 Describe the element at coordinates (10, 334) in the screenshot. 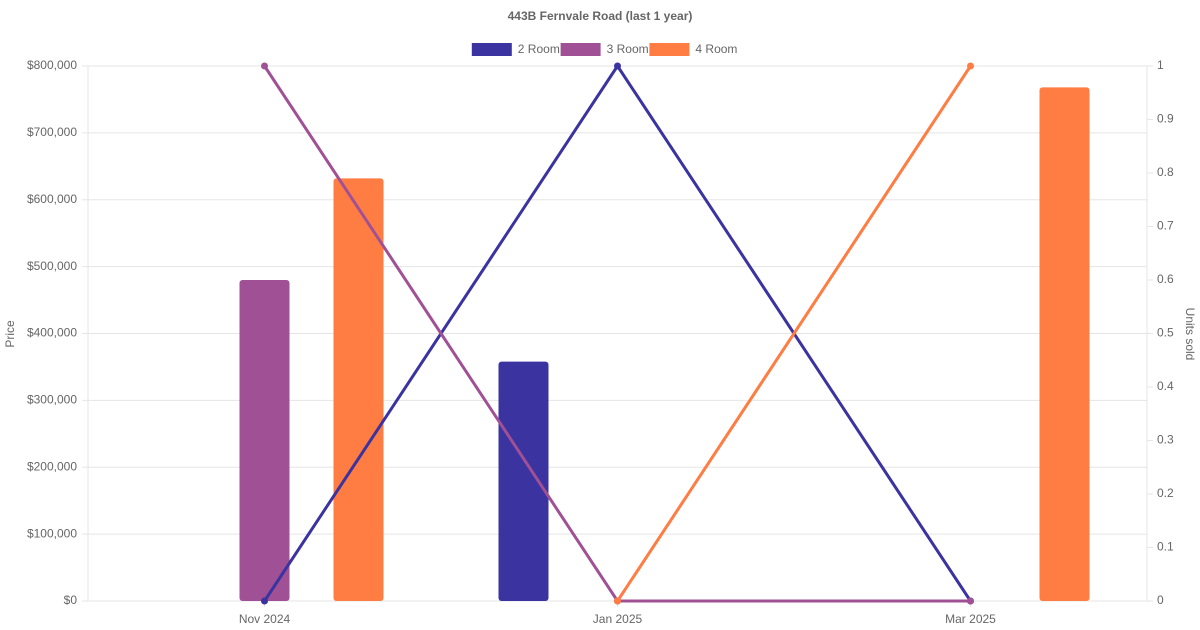

I see `y-axis-title: Price` at that location.